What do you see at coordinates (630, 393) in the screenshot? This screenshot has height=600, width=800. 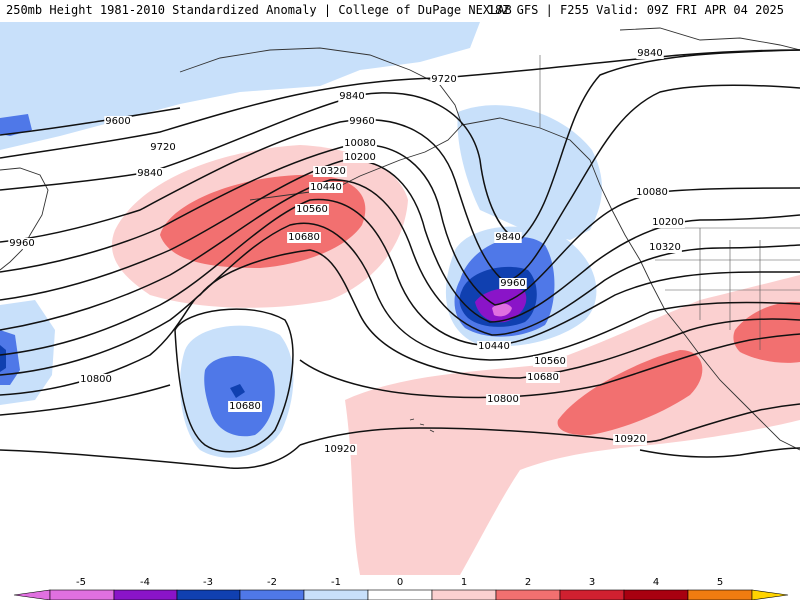 I see `anomaly-pos2-subtropics` at bounding box center [630, 393].